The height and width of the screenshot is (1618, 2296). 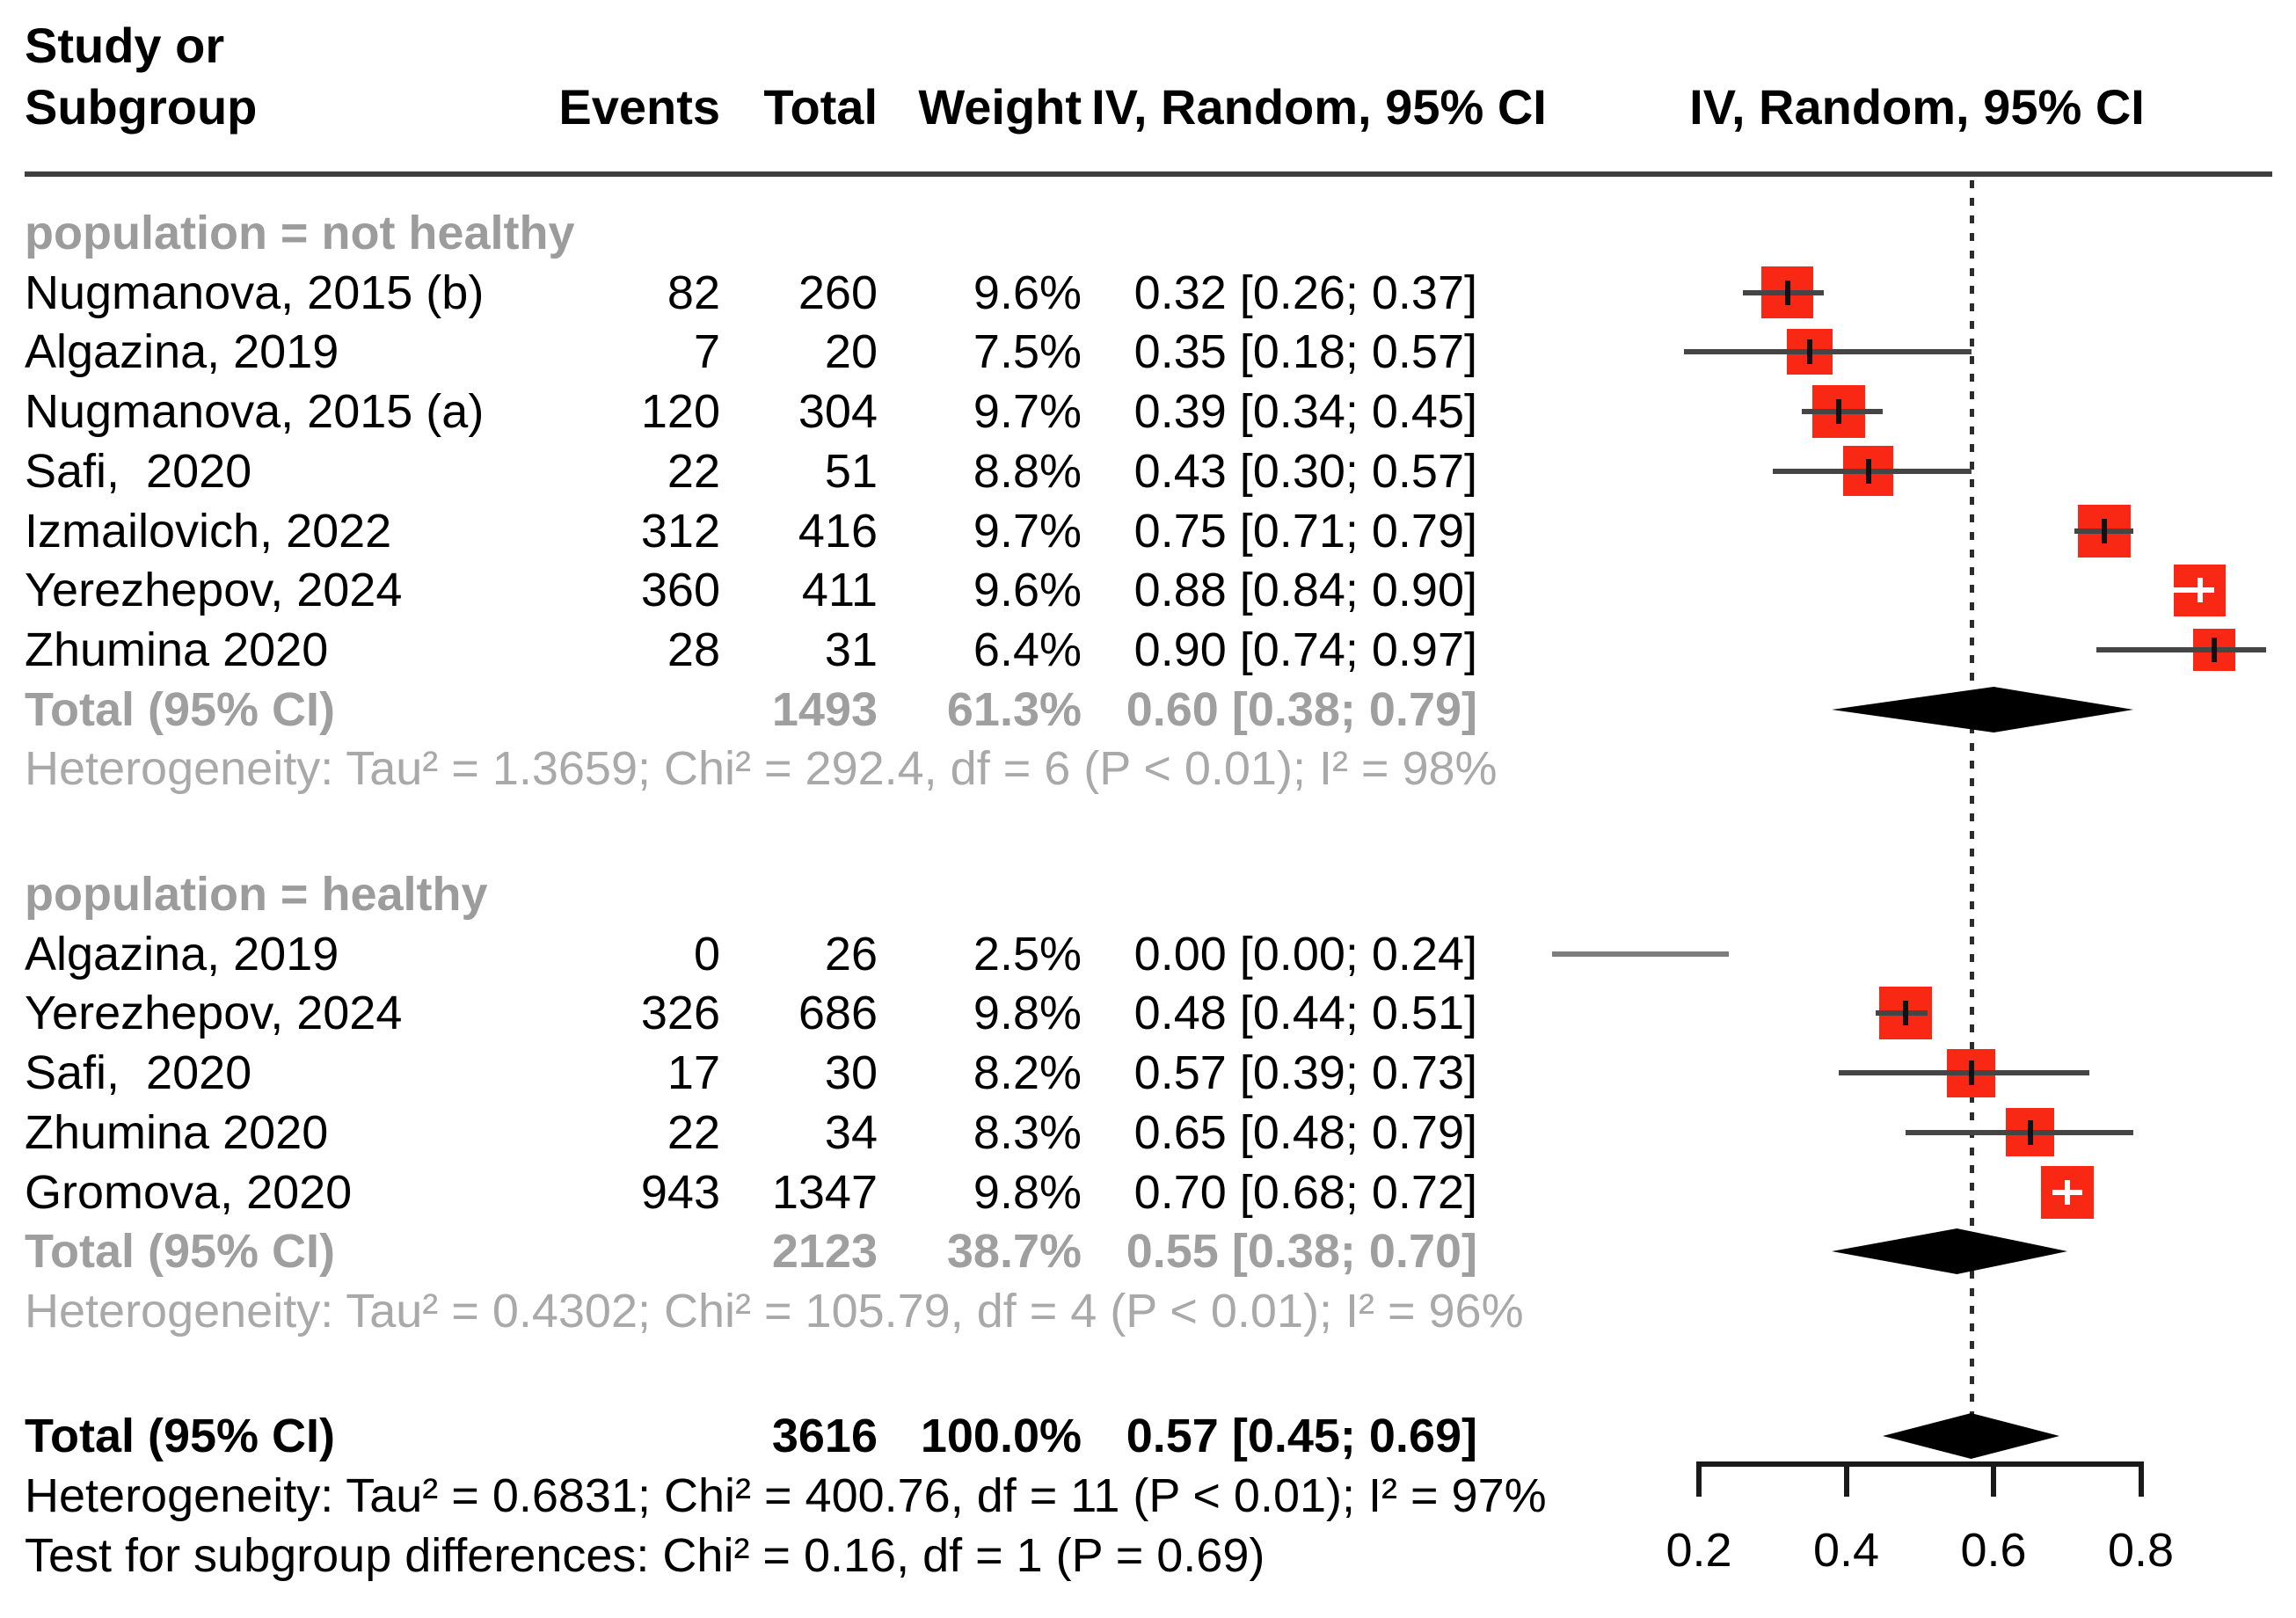 What do you see at coordinates (255, 411) in the screenshot?
I see `study-row-label: Nugmanova, 2015 (a)` at bounding box center [255, 411].